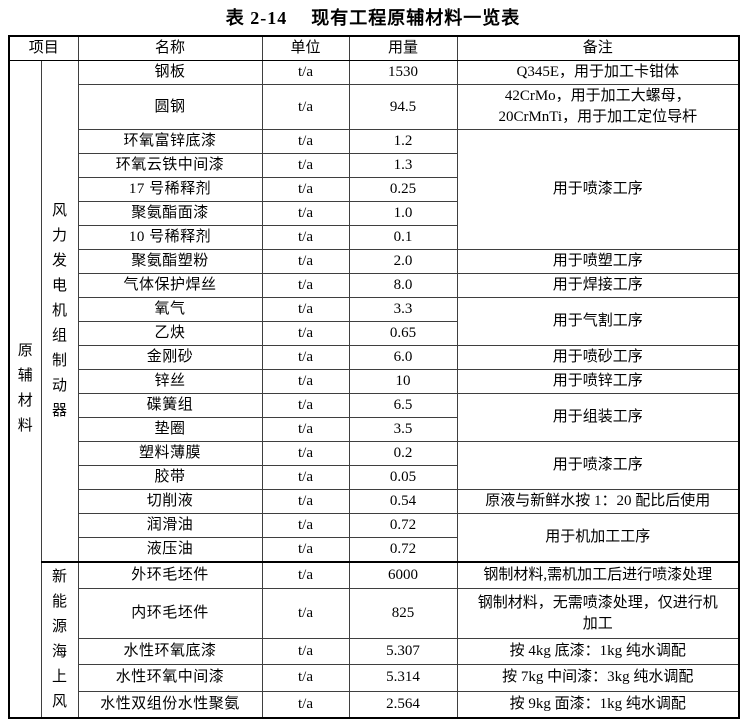  What do you see at coordinates (170, 429) in the screenshot?
I see `cell-material-name: 垫圈` at bounding box center [170, 429].